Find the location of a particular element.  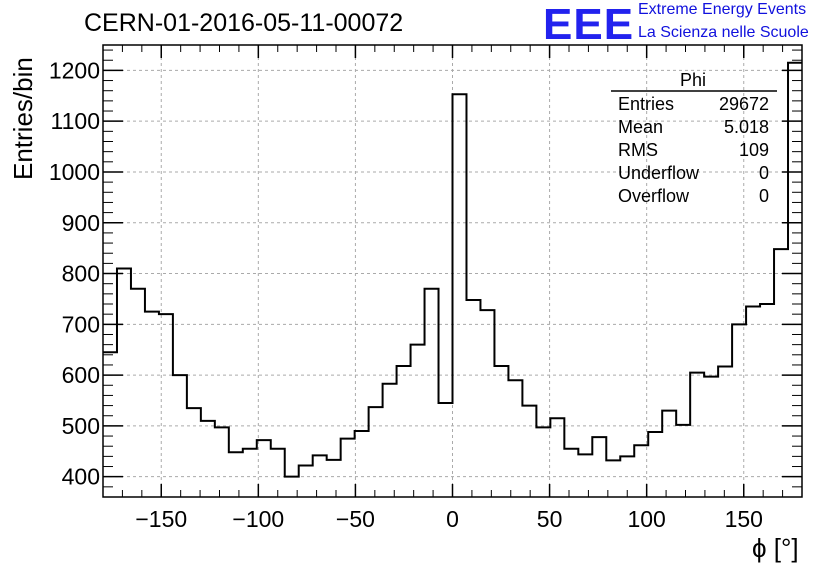

y-tick-label: 700 is located at coordinates (81, 324).